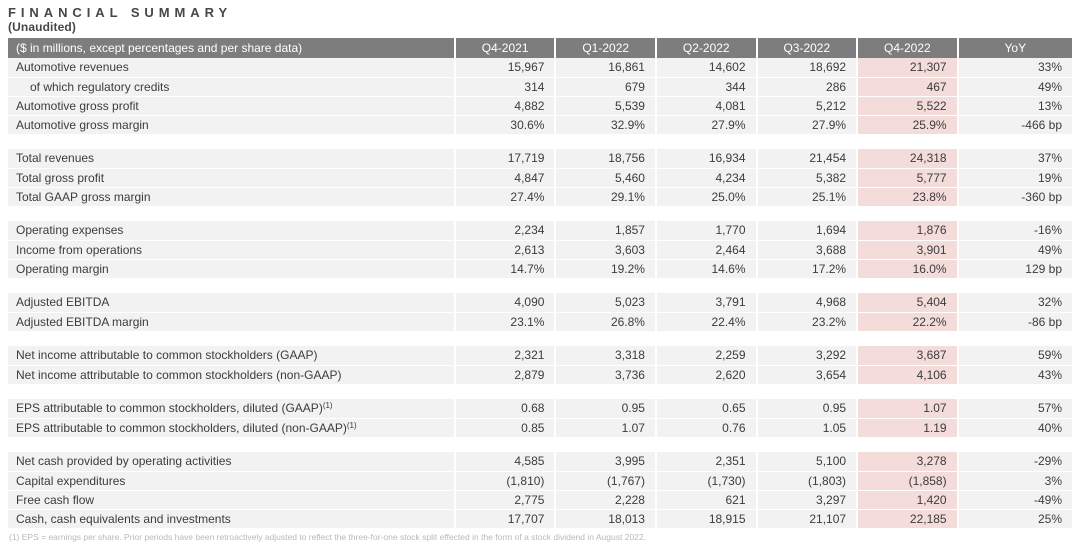  I want to click on value-cell: 314, so click(504, 87).